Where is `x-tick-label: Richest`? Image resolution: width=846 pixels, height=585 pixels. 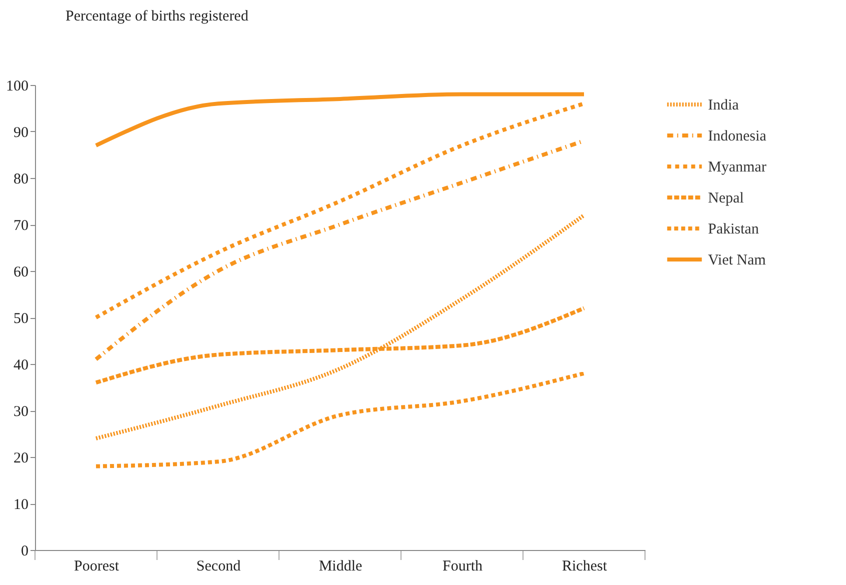
x-tick-label: Richest is located at coordinates (585, 566).